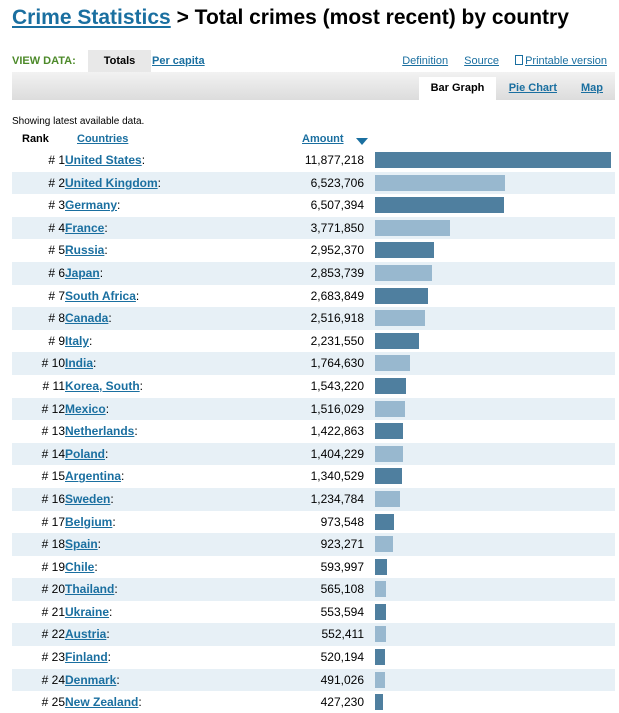 The image size is (619, 713). I want to click on definition-link: Definition, so click(425, 61).